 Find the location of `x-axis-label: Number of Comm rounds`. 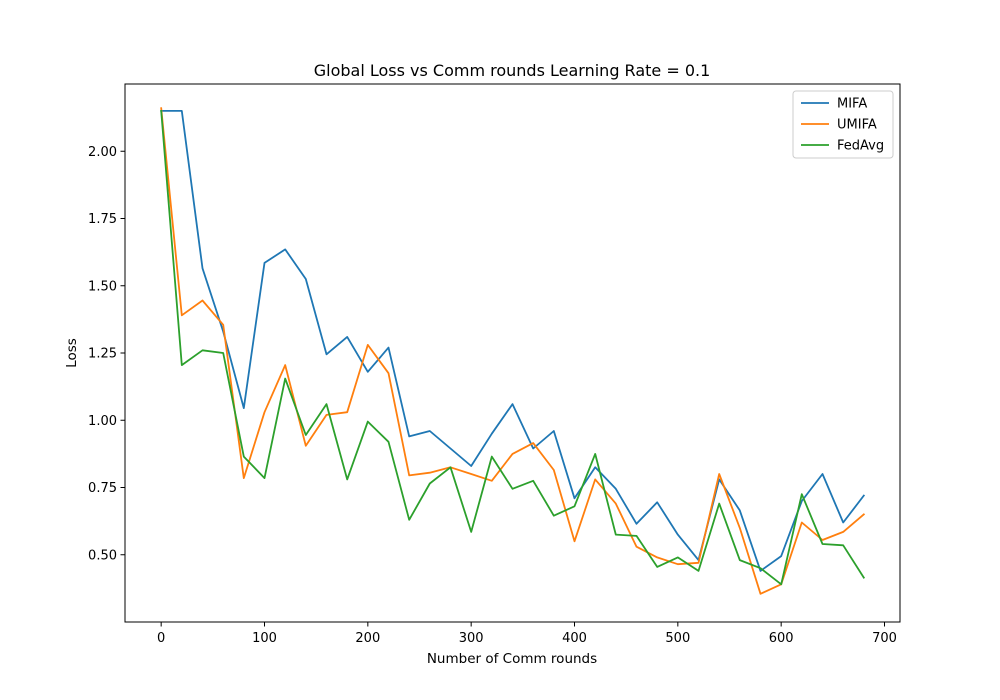

x-axis-label: Number of Comm rounds is located at coordinates (512, 659).